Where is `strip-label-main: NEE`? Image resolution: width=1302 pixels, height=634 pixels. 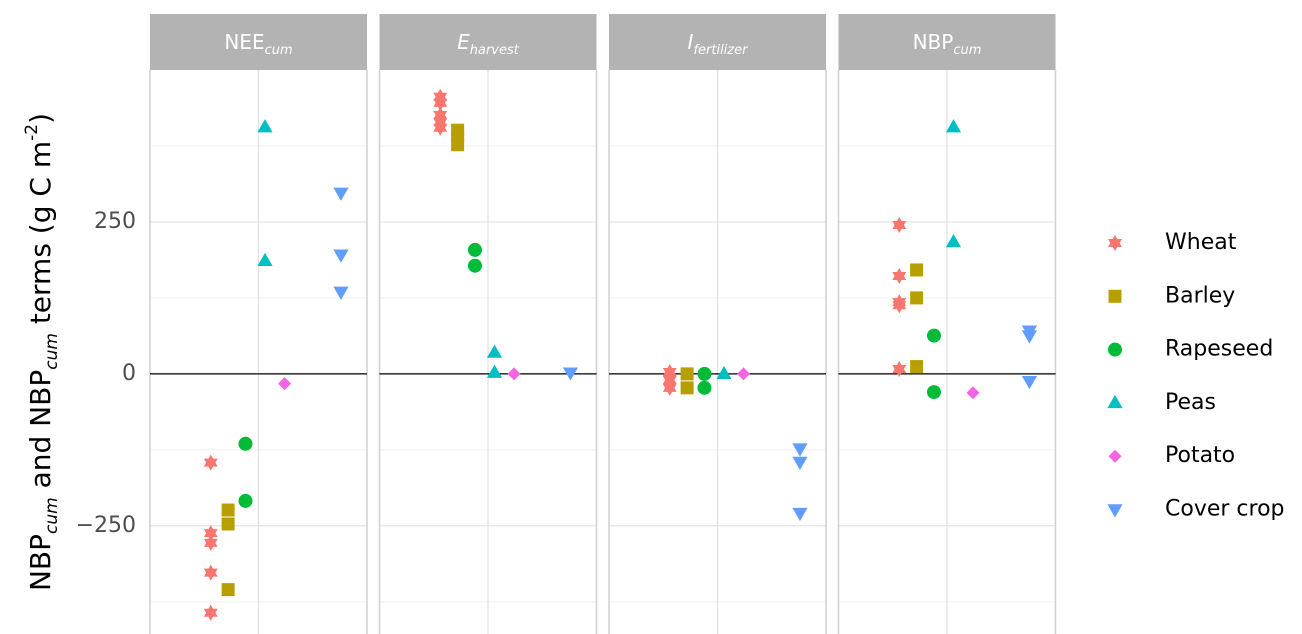 strip-label-main: NEE is located at coordinates (244, 42).